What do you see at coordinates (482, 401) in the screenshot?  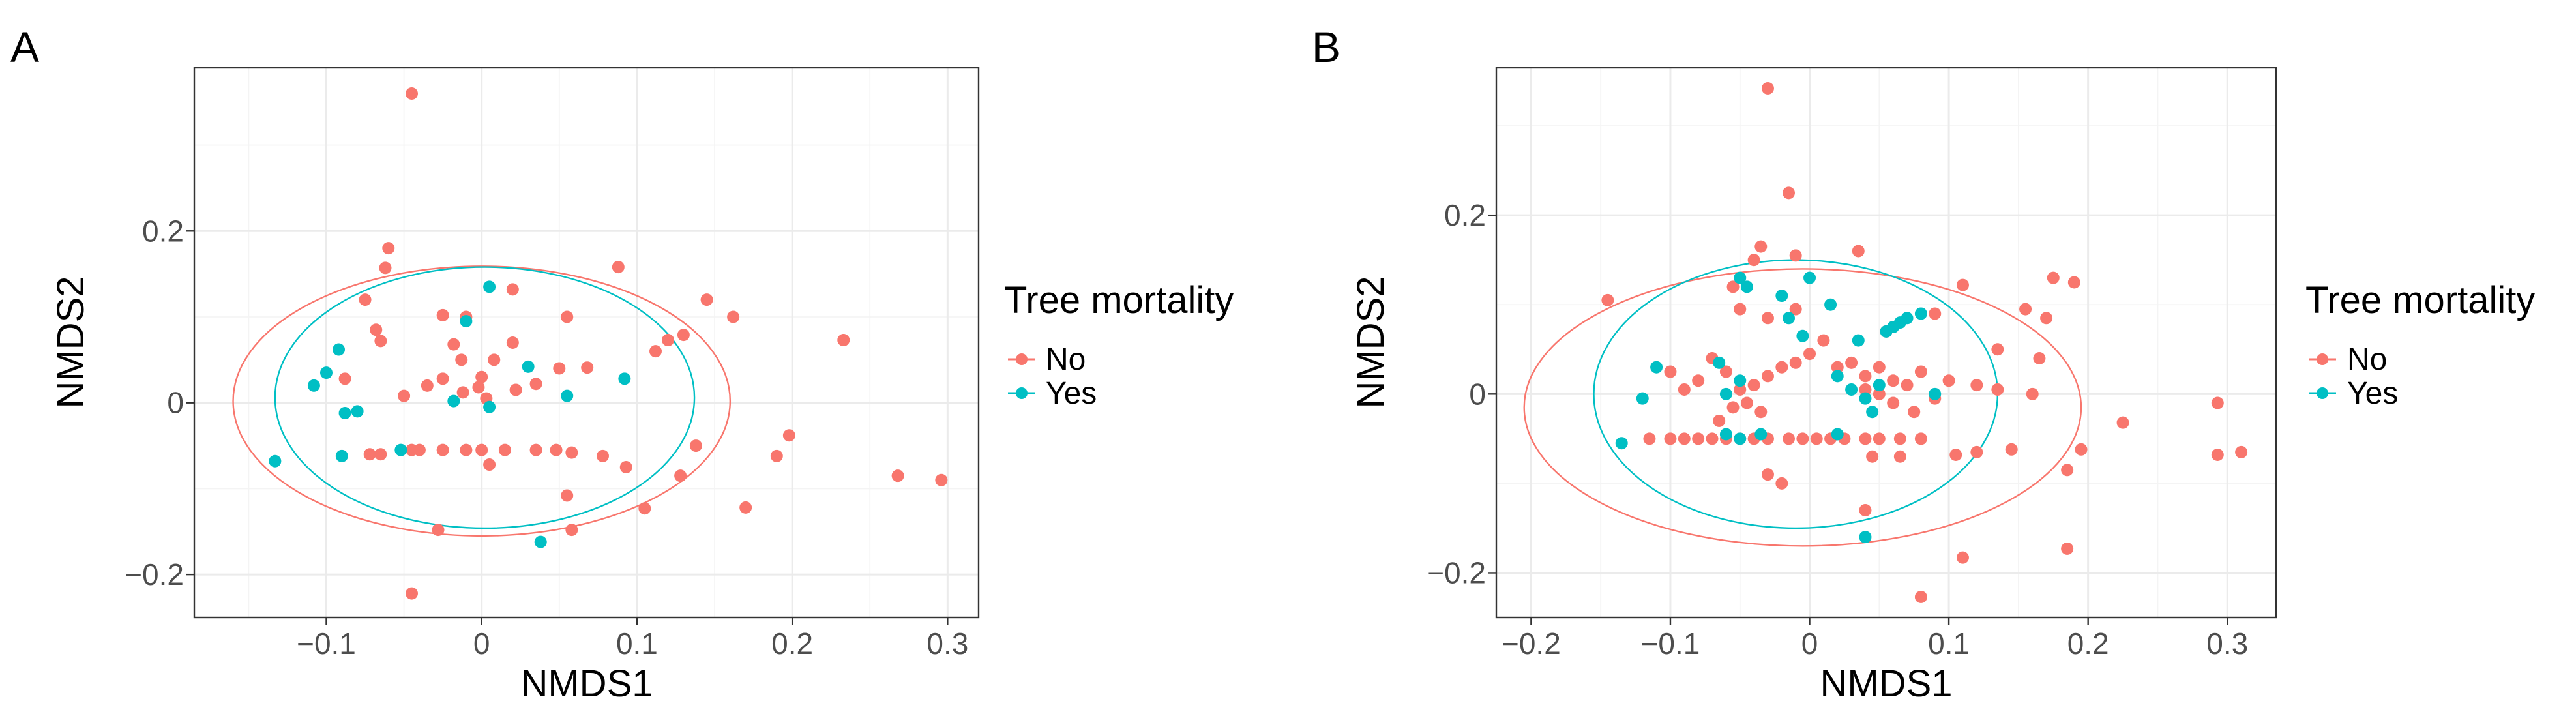 I see `panel-a-ellipses` at bounding box center [482, 401].